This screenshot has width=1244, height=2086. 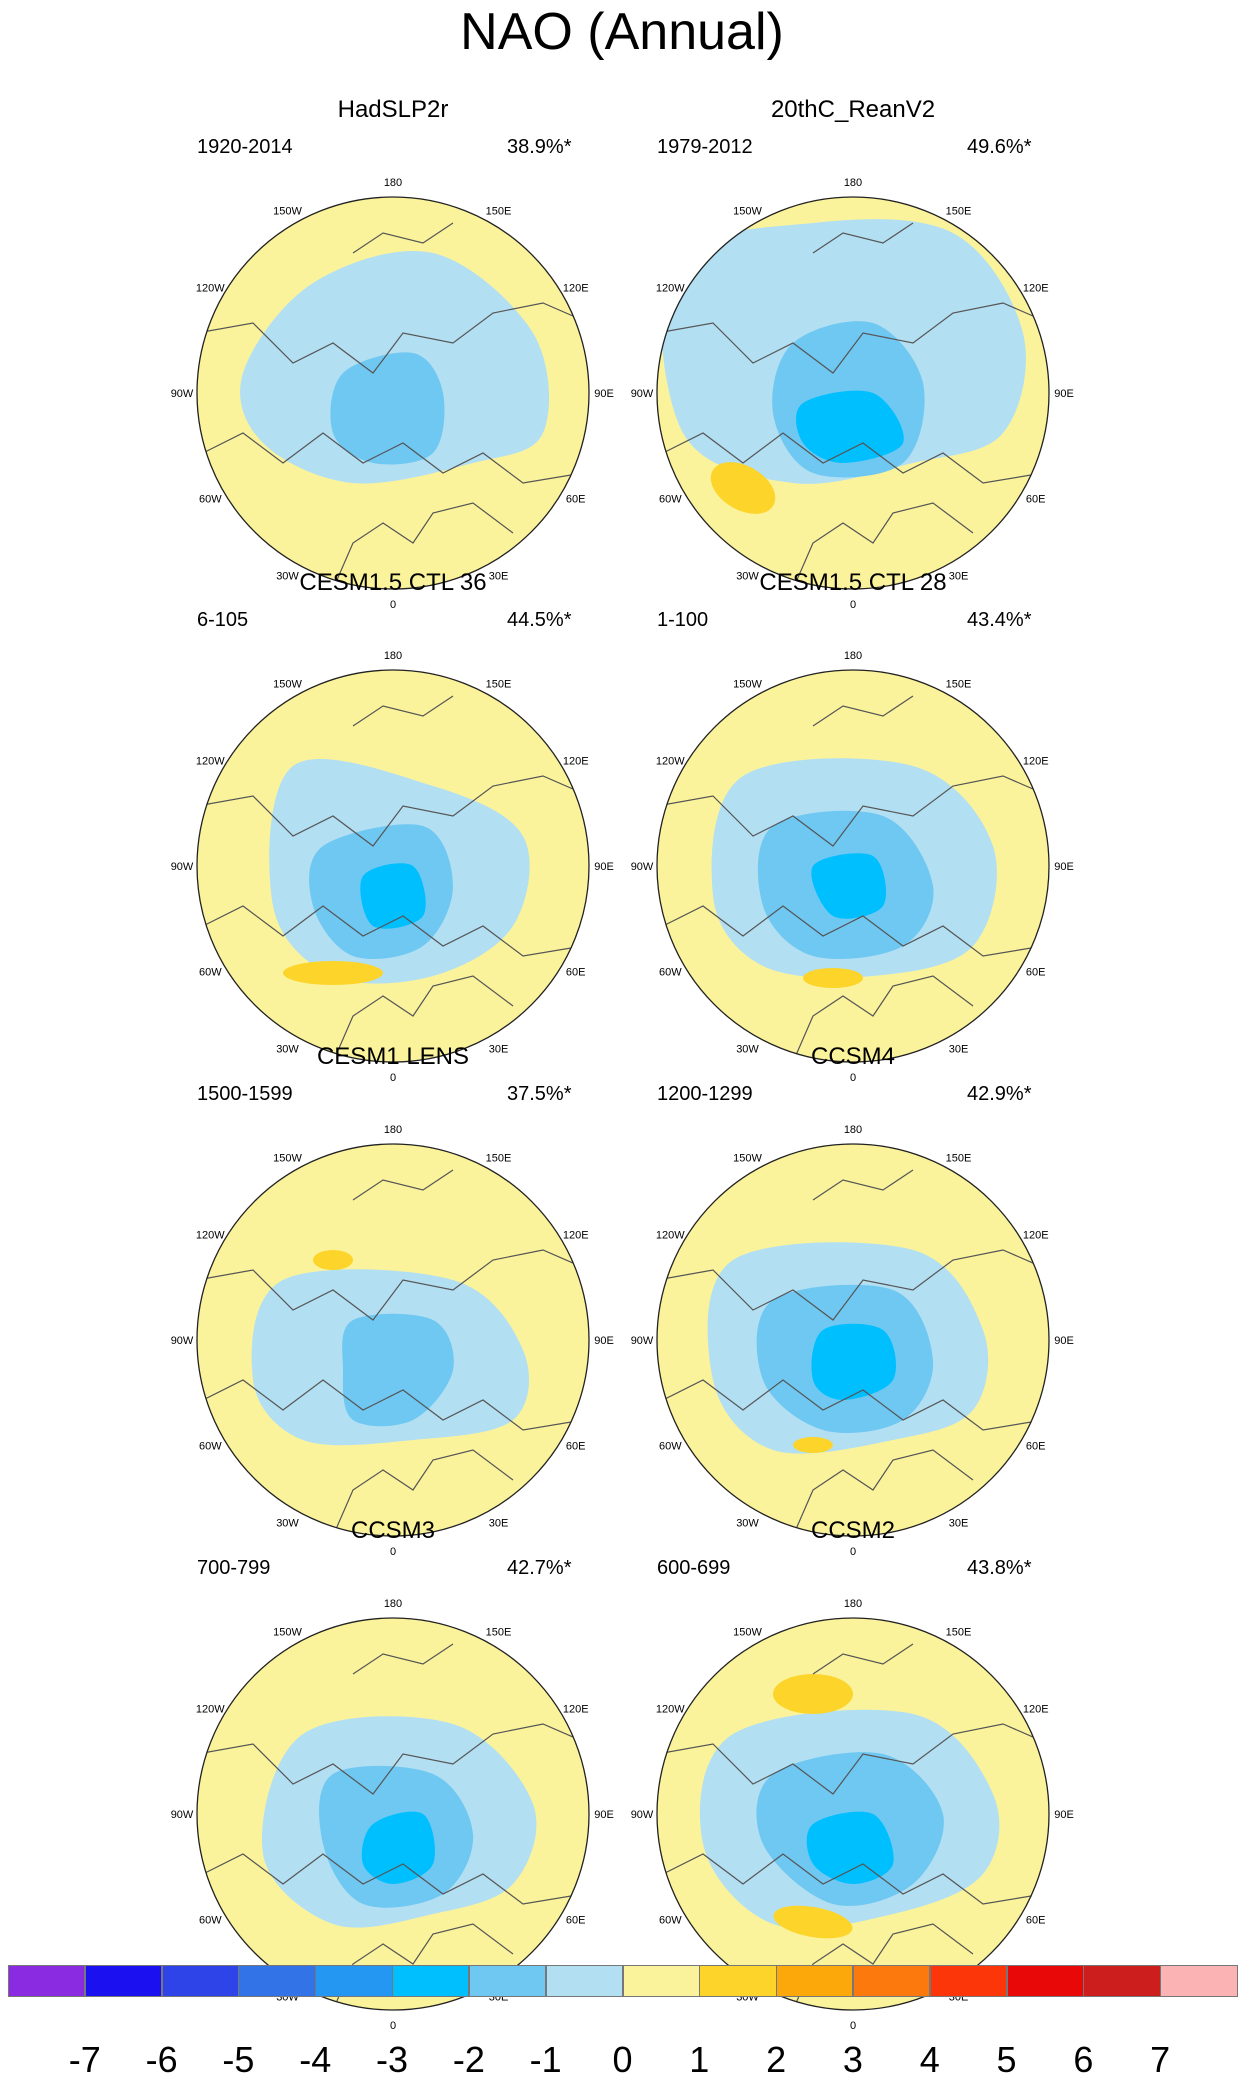 What do you see at coordinates (999, 147) in the screenshot?
I see `panel-variance: 49.6%*` at bounding box center [999, 147].